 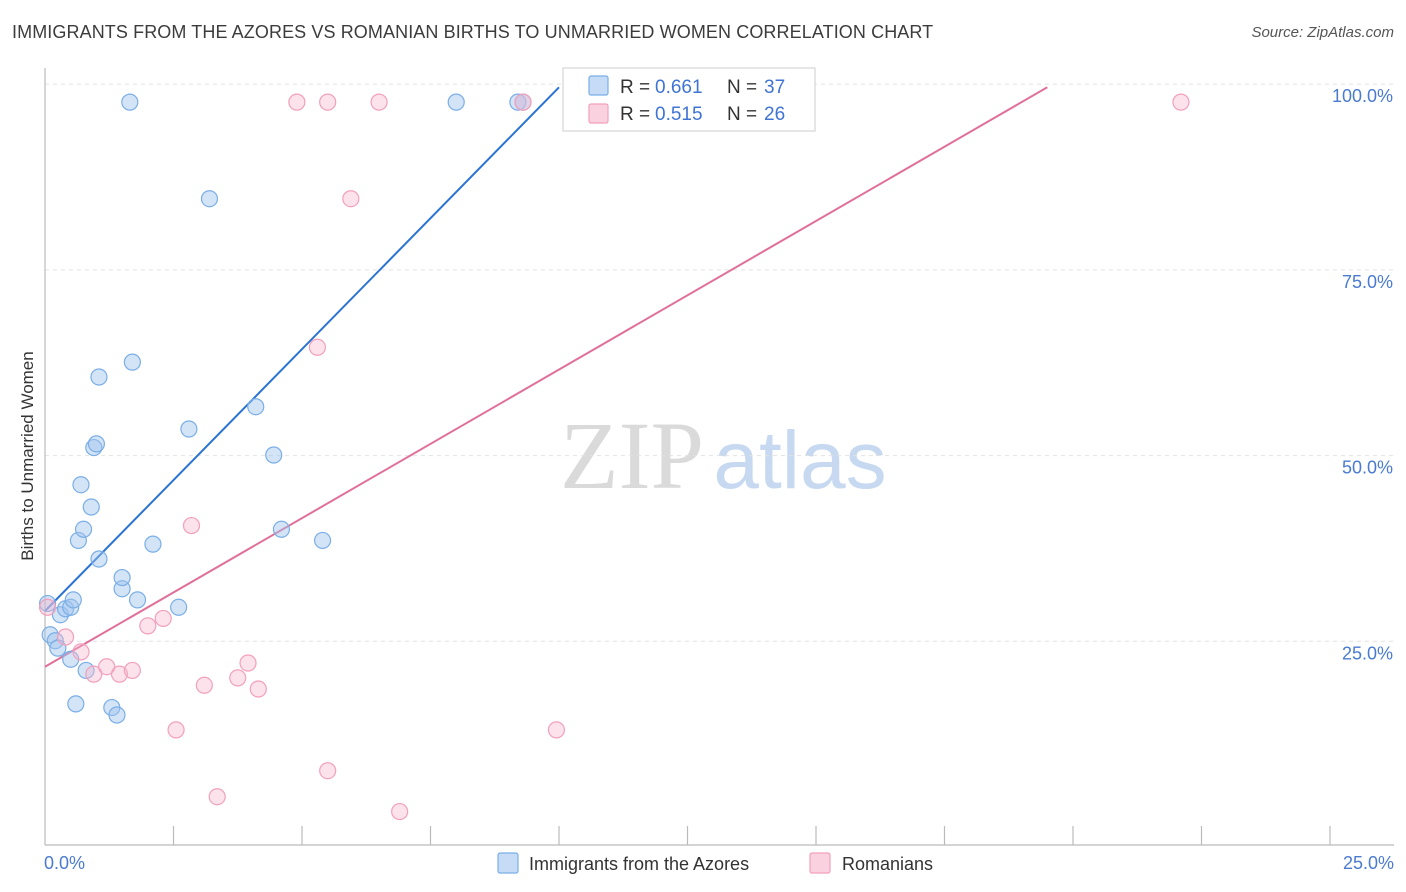 I want to click on series-legend-label-azores: Immigrants from the Azores, so click(x=639, y=864).